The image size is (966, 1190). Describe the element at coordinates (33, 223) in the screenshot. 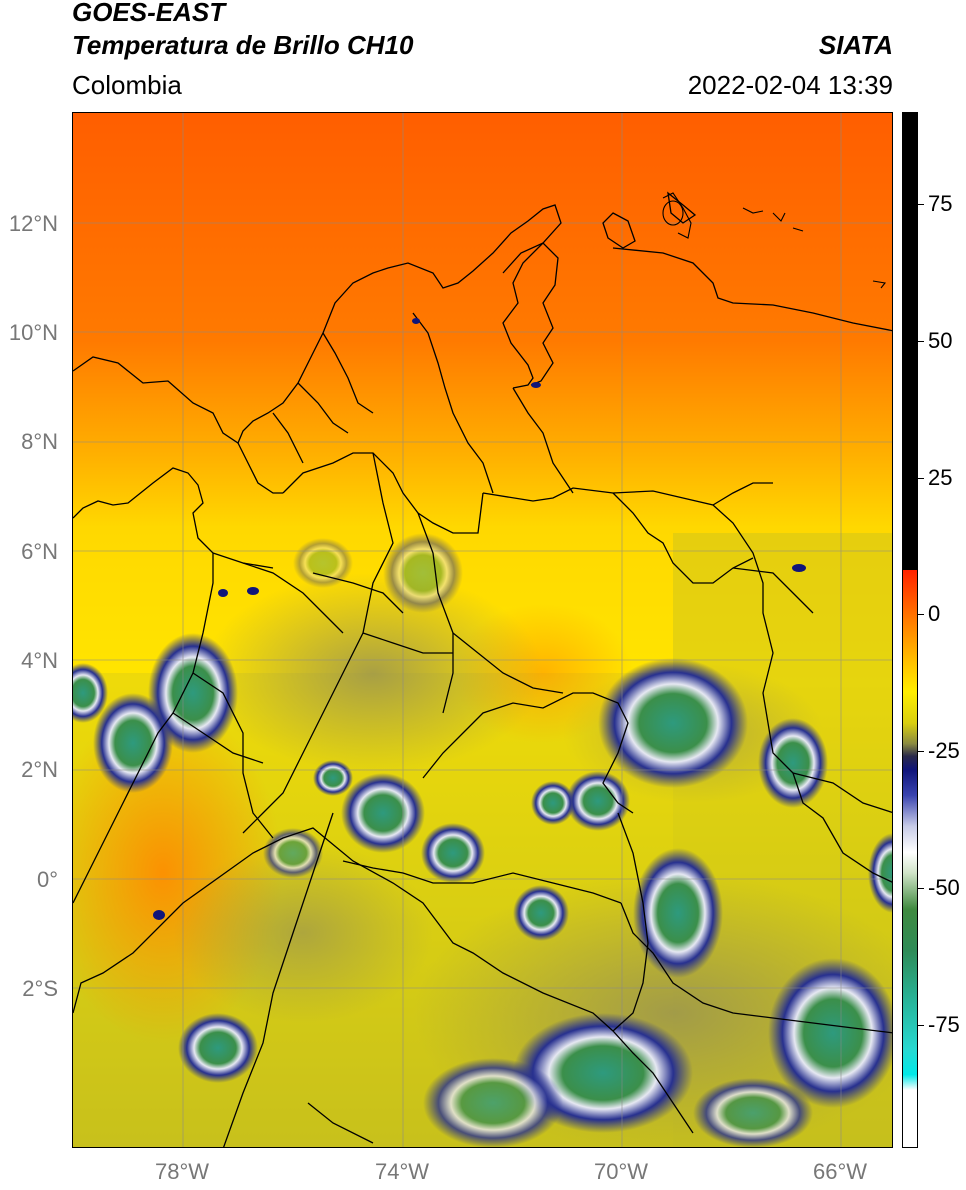

I see `lat-label-12n: 12°N` at that location.